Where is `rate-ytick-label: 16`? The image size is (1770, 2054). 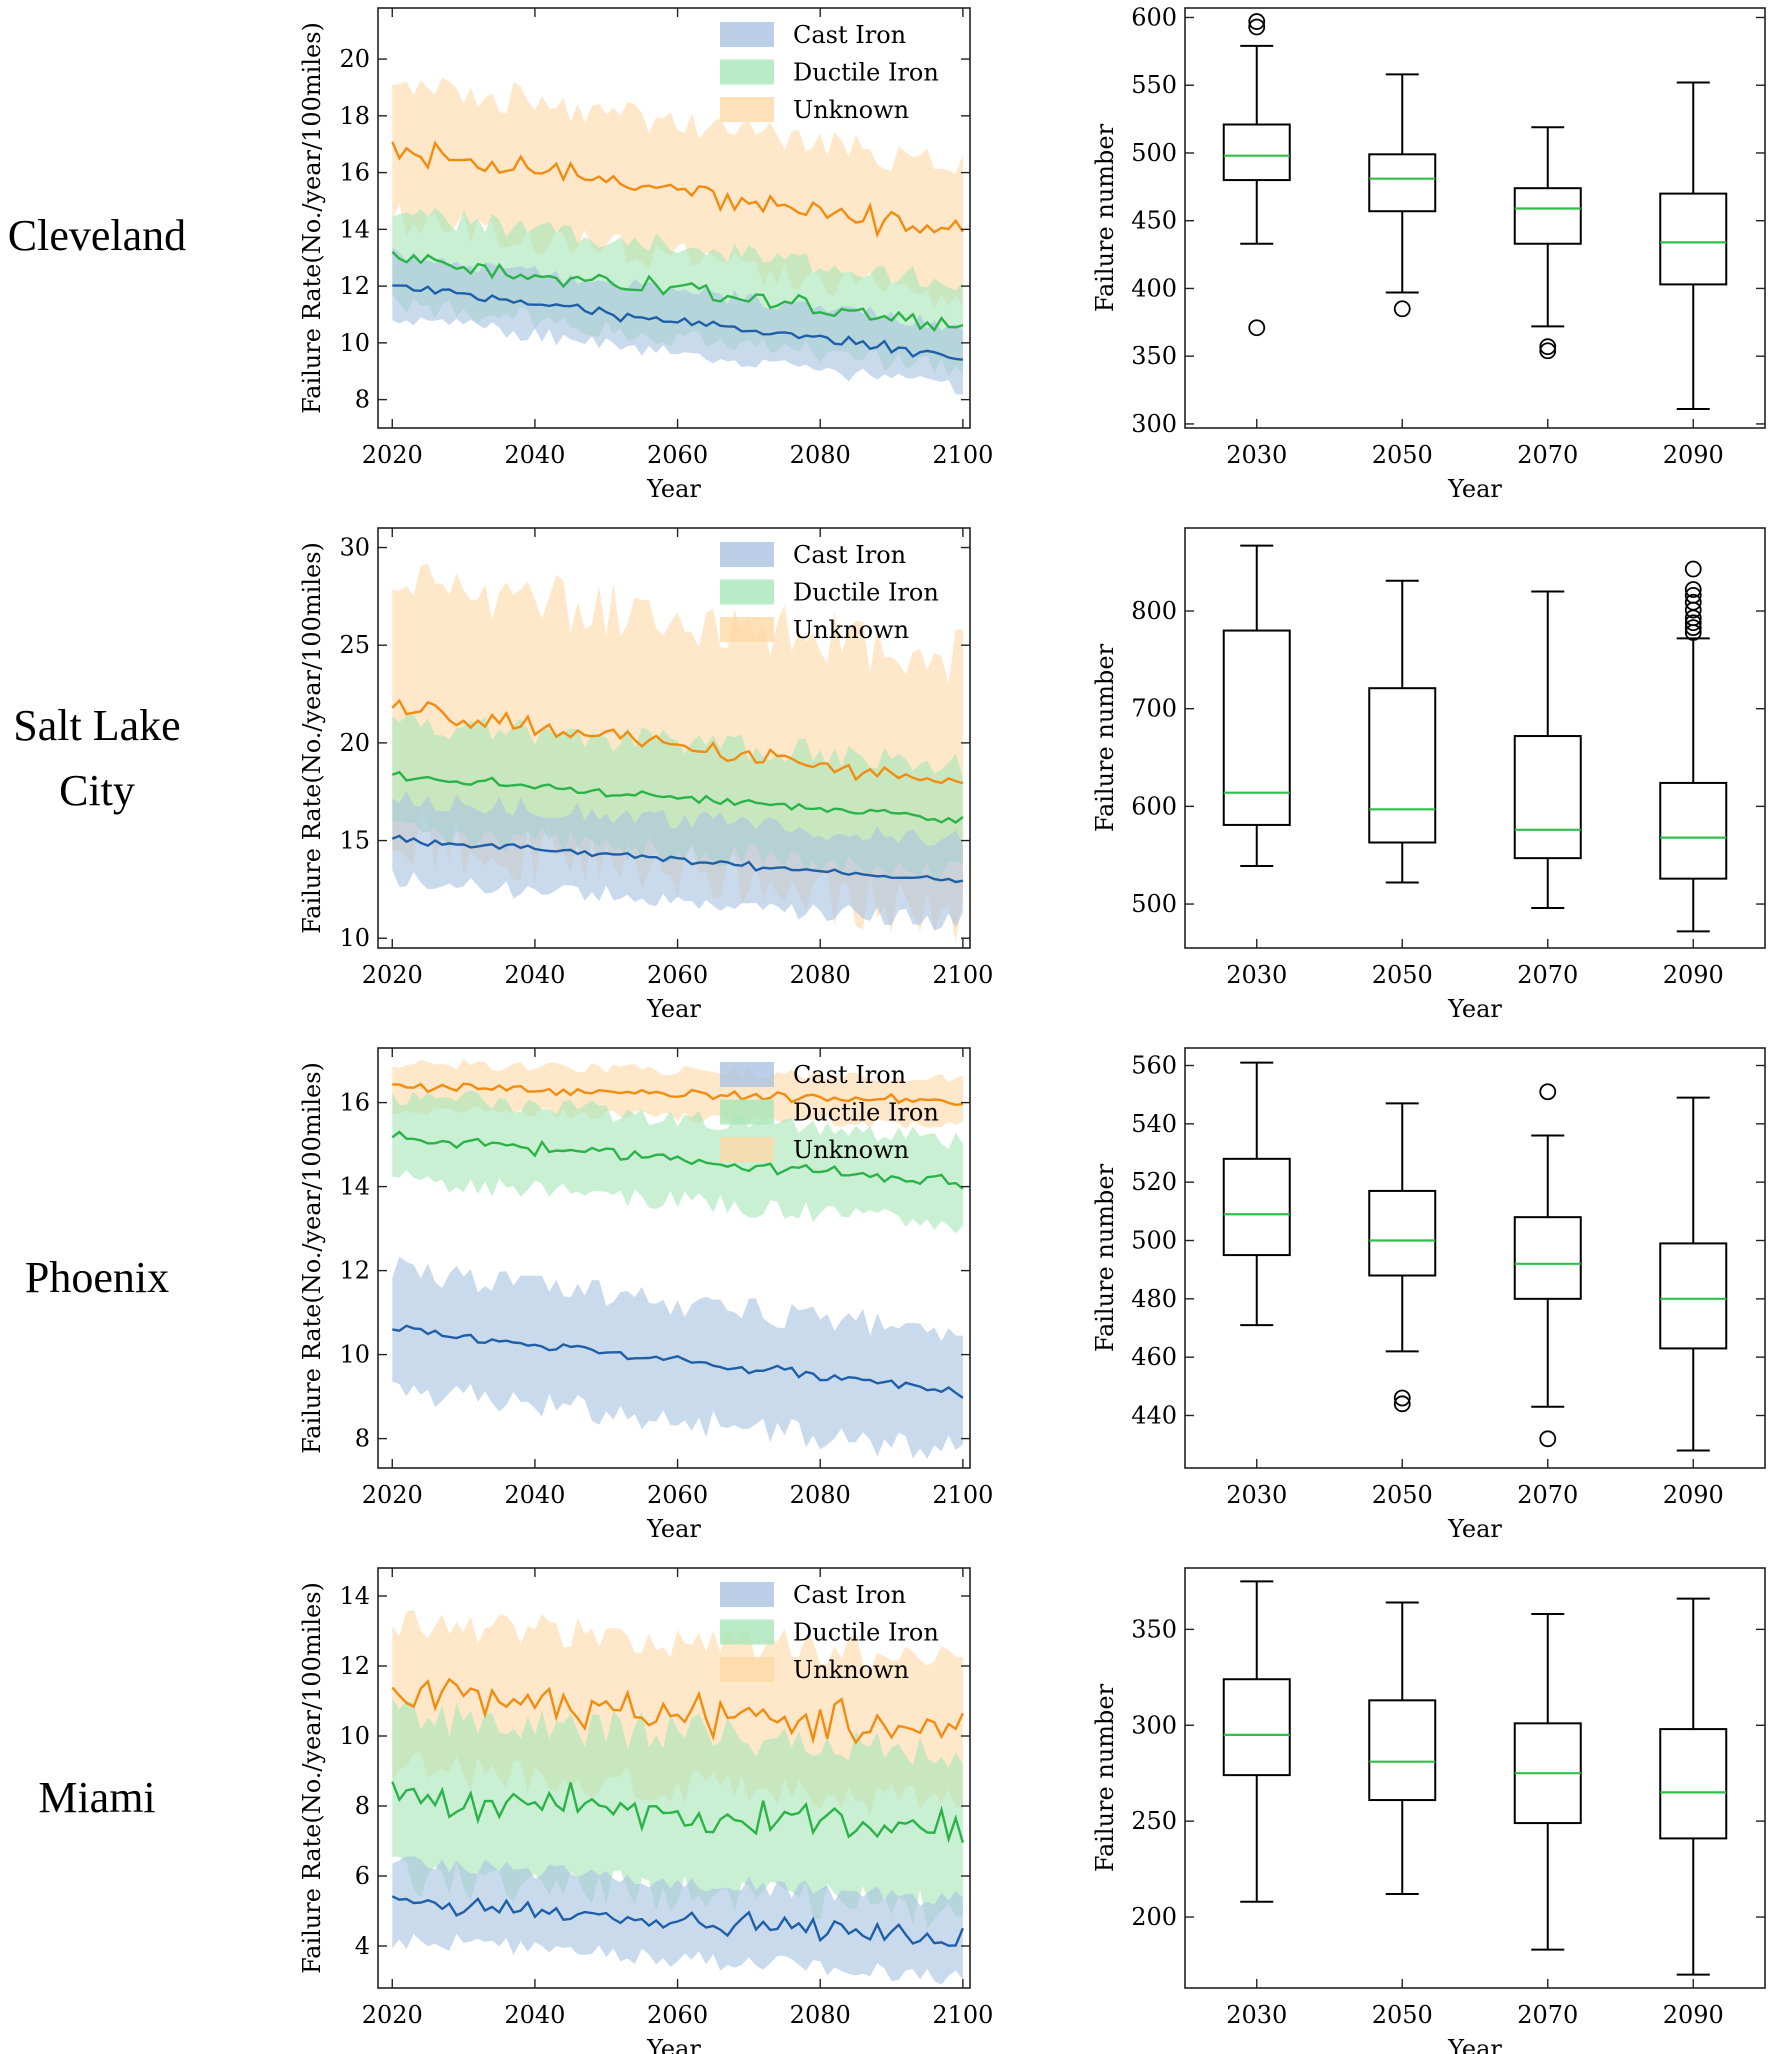
rate-ytick-label: 16 is located at coordinates (354, 1103).